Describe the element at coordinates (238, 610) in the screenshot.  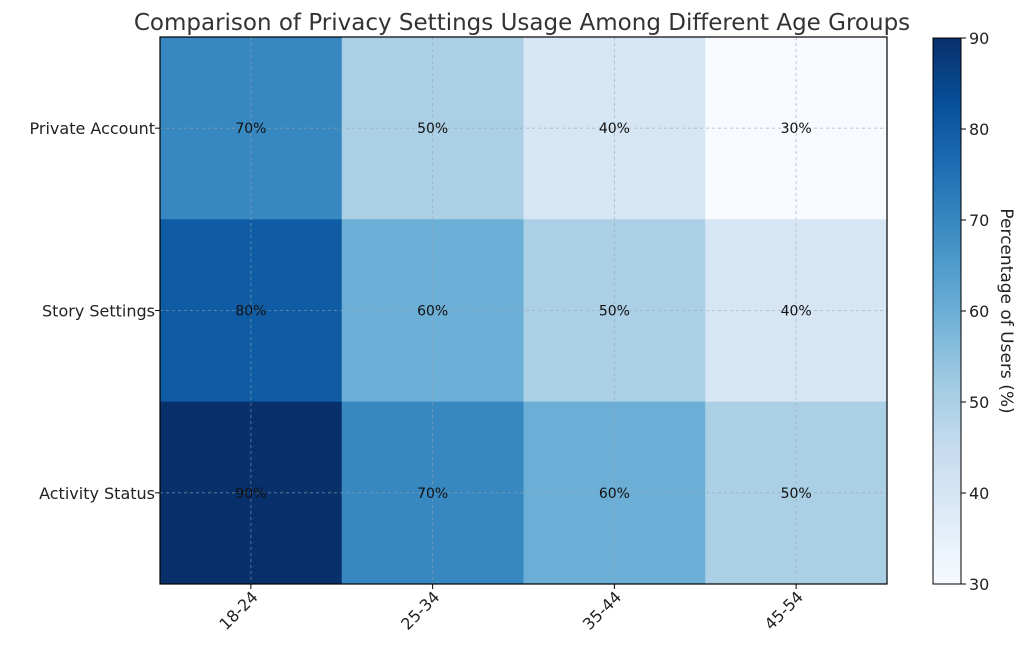
I see `x-tick-label: 18-24` at that location.